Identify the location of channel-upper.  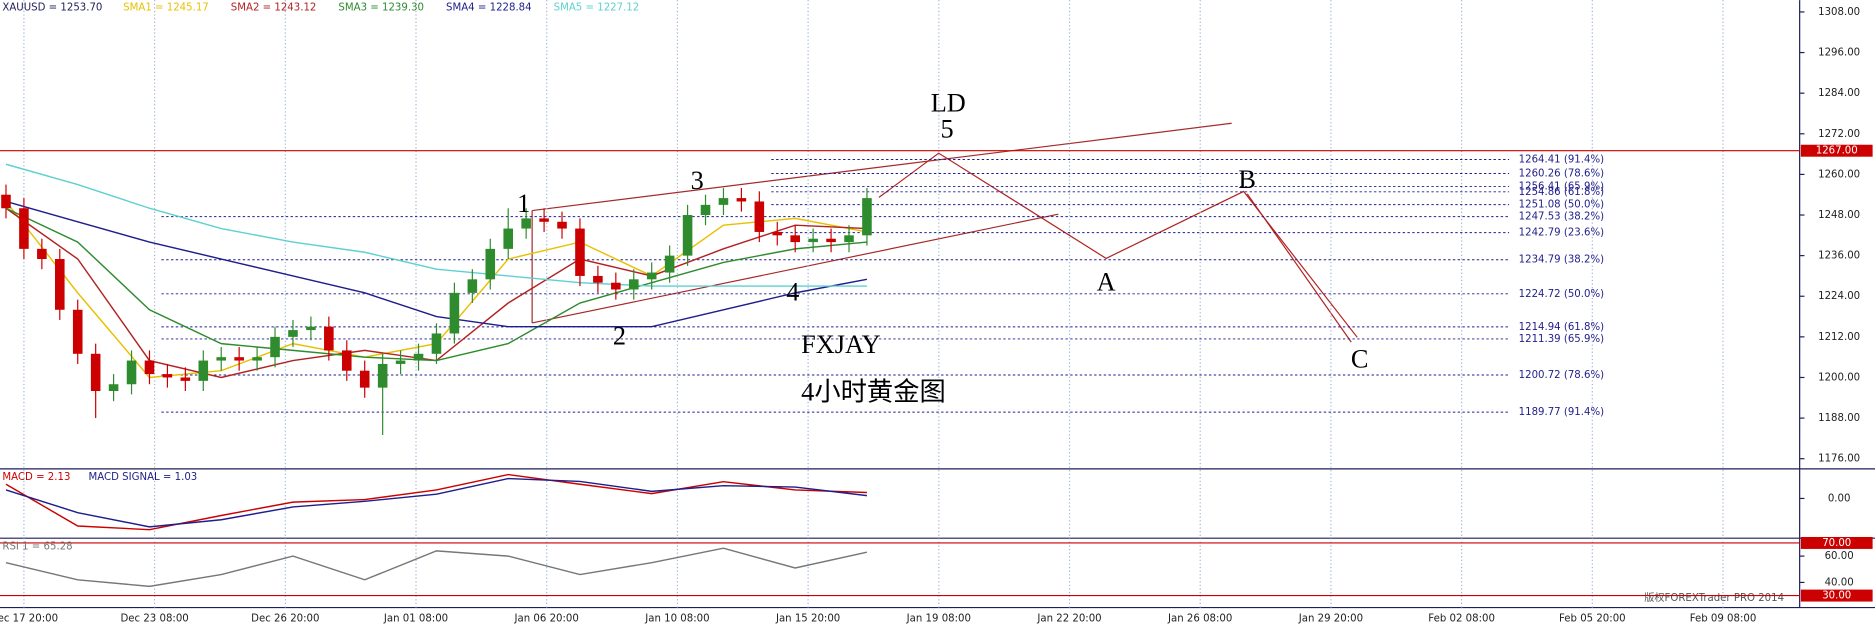
(882, 167).